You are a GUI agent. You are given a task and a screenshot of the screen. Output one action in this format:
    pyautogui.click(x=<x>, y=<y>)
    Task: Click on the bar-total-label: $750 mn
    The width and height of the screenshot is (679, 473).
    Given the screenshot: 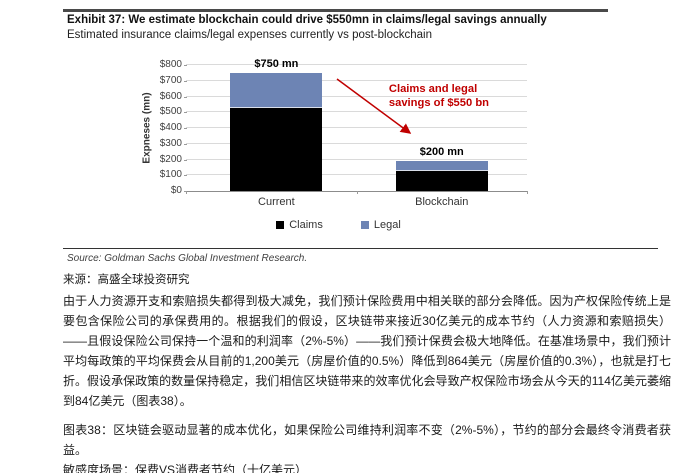 What is the action you would take?
    pyautogui.click(x=276, y=63)
    